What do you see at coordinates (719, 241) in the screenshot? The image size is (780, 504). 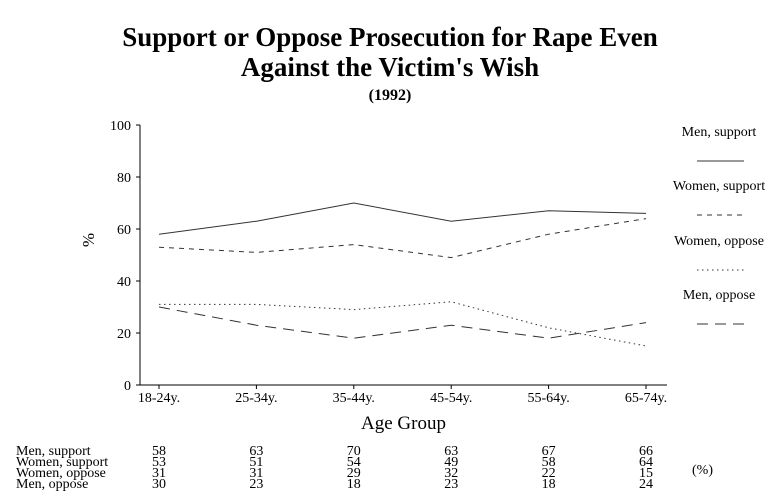 I see `legend-label: Women, oppose` at bounding box center [719, 241].